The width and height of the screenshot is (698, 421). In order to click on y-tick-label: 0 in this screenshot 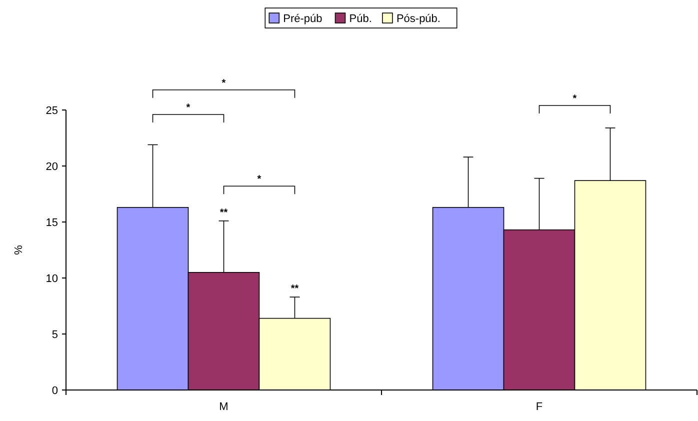, I will do `click(55, 390)`.